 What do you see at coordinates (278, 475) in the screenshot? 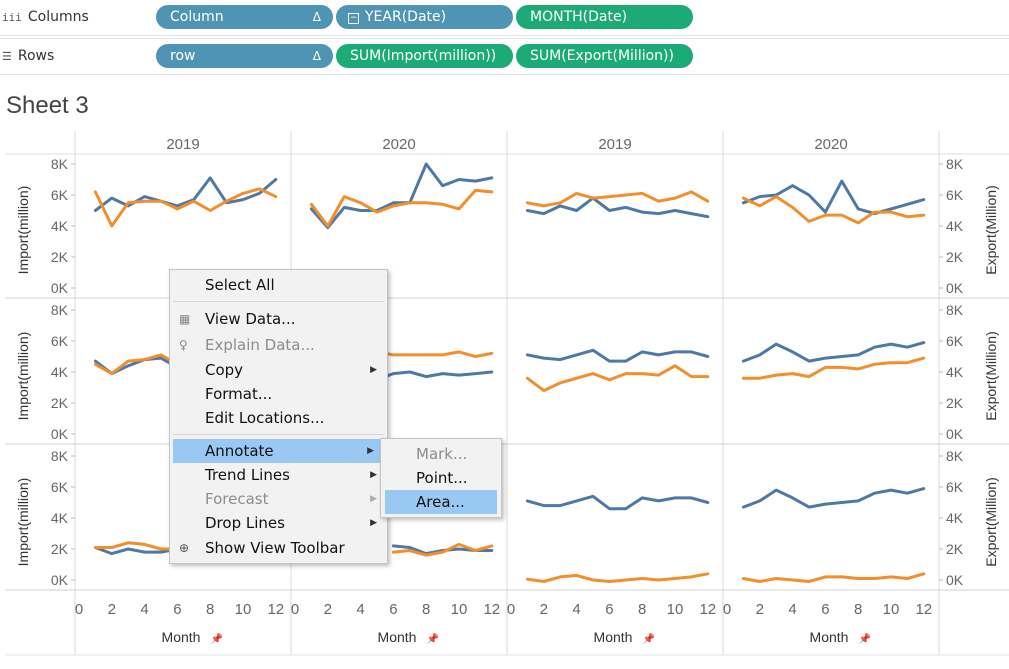
I see `menu-item-trend-lines: Trend Lines ▶` at bounding box center [278, 475].